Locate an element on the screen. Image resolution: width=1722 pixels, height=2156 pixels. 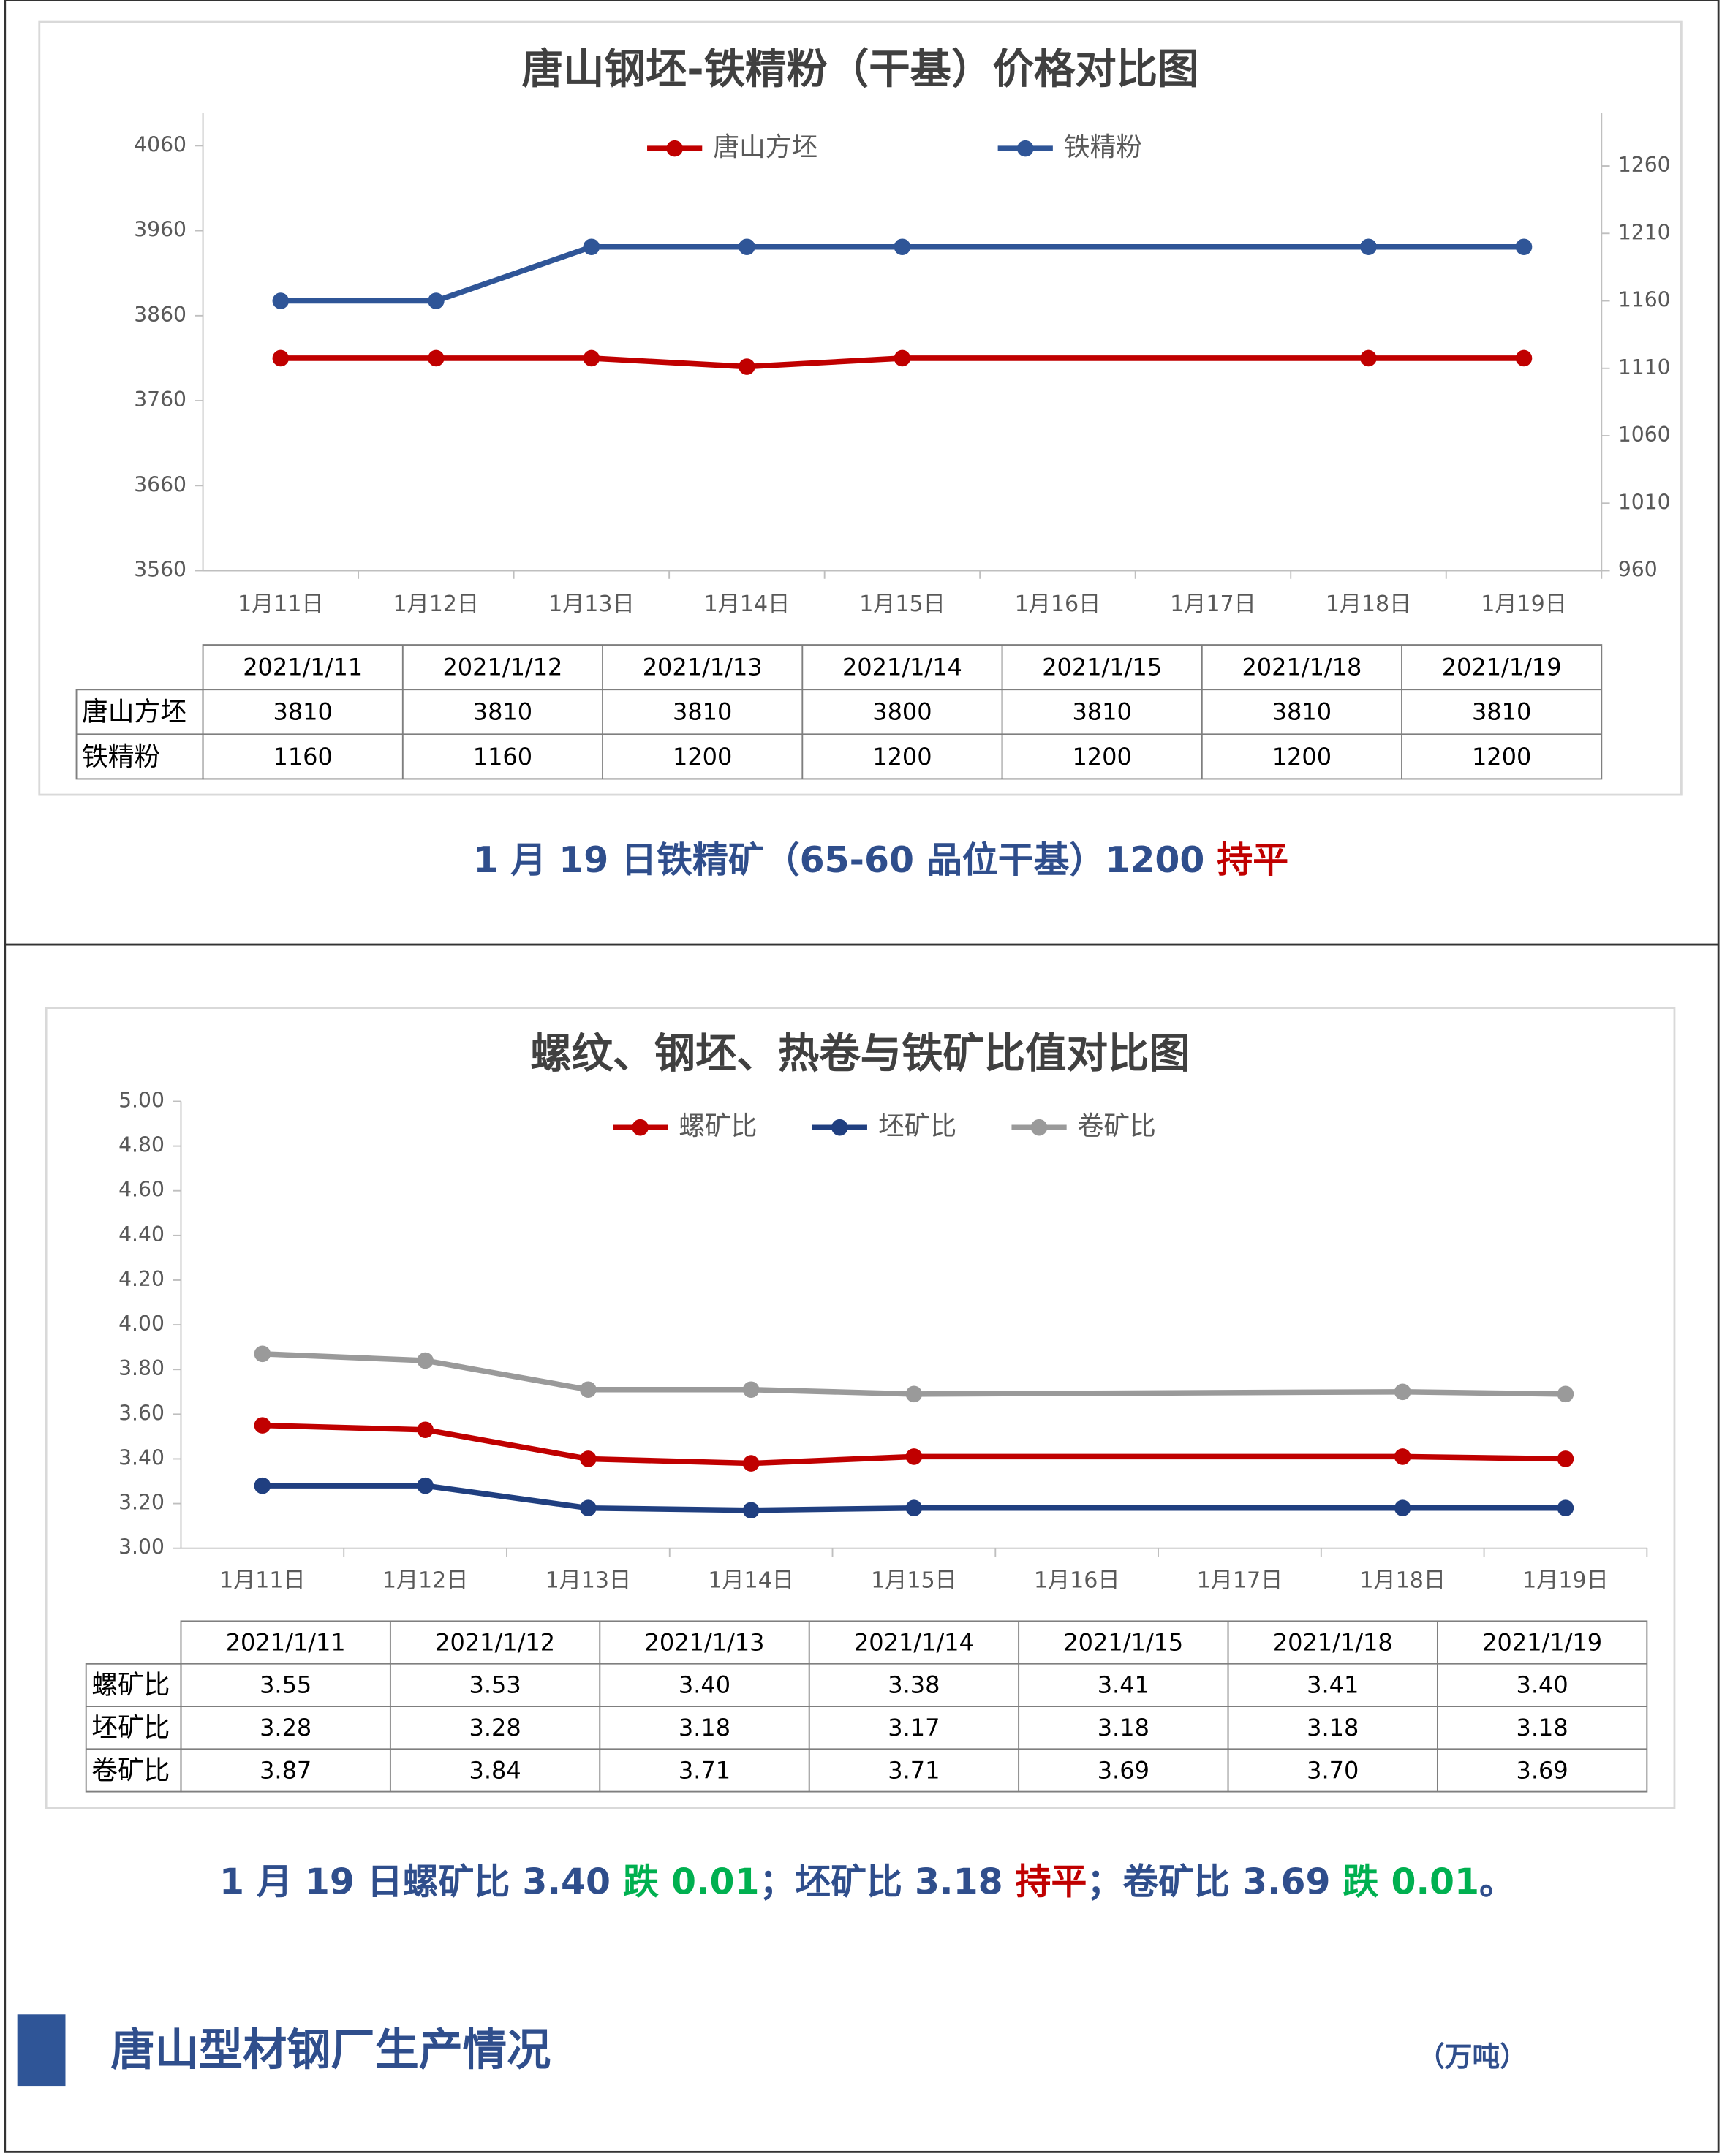
table-cell: 3.84 is located at coordinates (495, 1770).